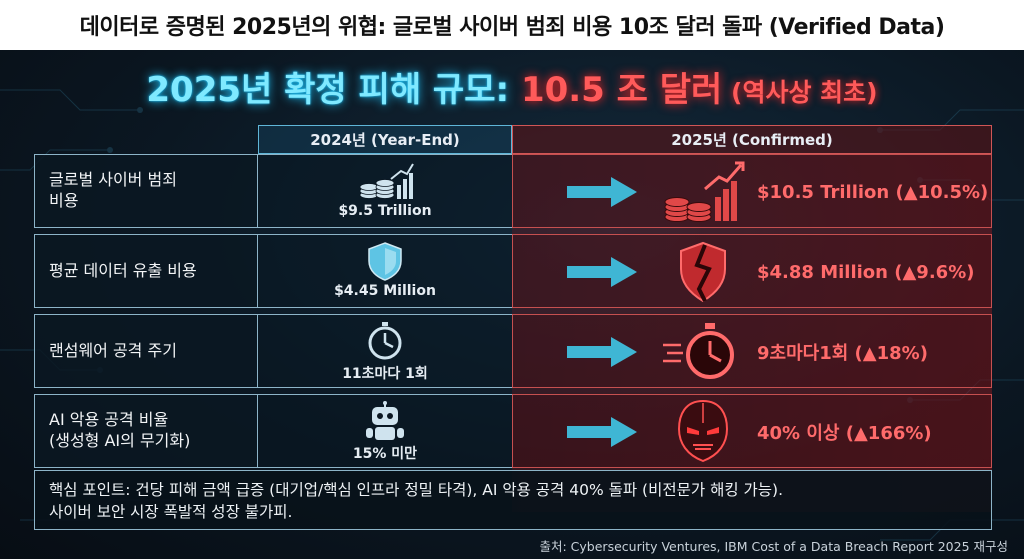  What do you see at coordinates (123, 270) in the screenshot?
I see `row-label-line1: 평균 데이터 유출 비용` at bounding box center [123, 270].